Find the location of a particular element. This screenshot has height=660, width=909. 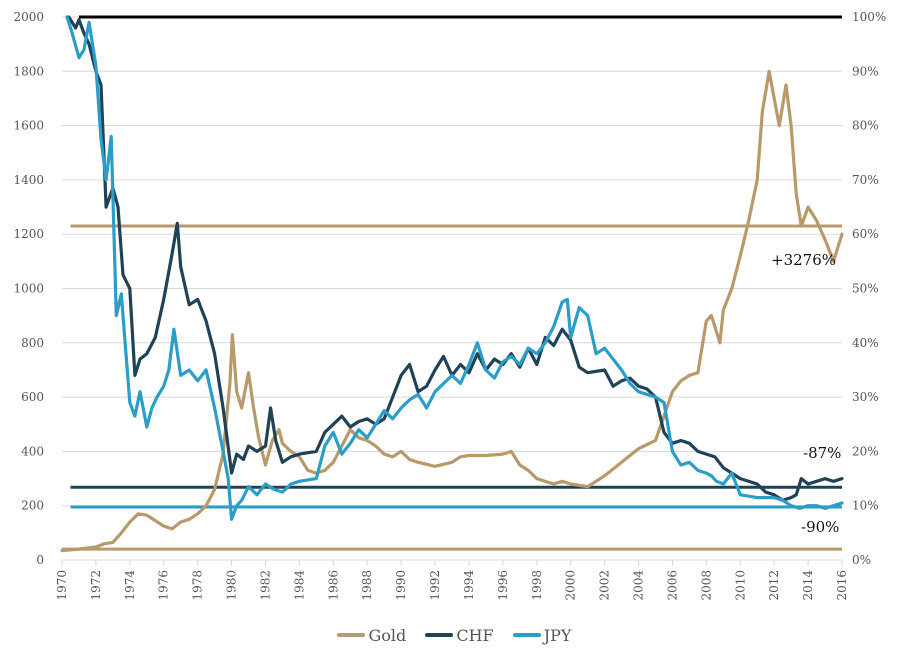

x-tick-label: 1994 is located at coordinates (469, 585).